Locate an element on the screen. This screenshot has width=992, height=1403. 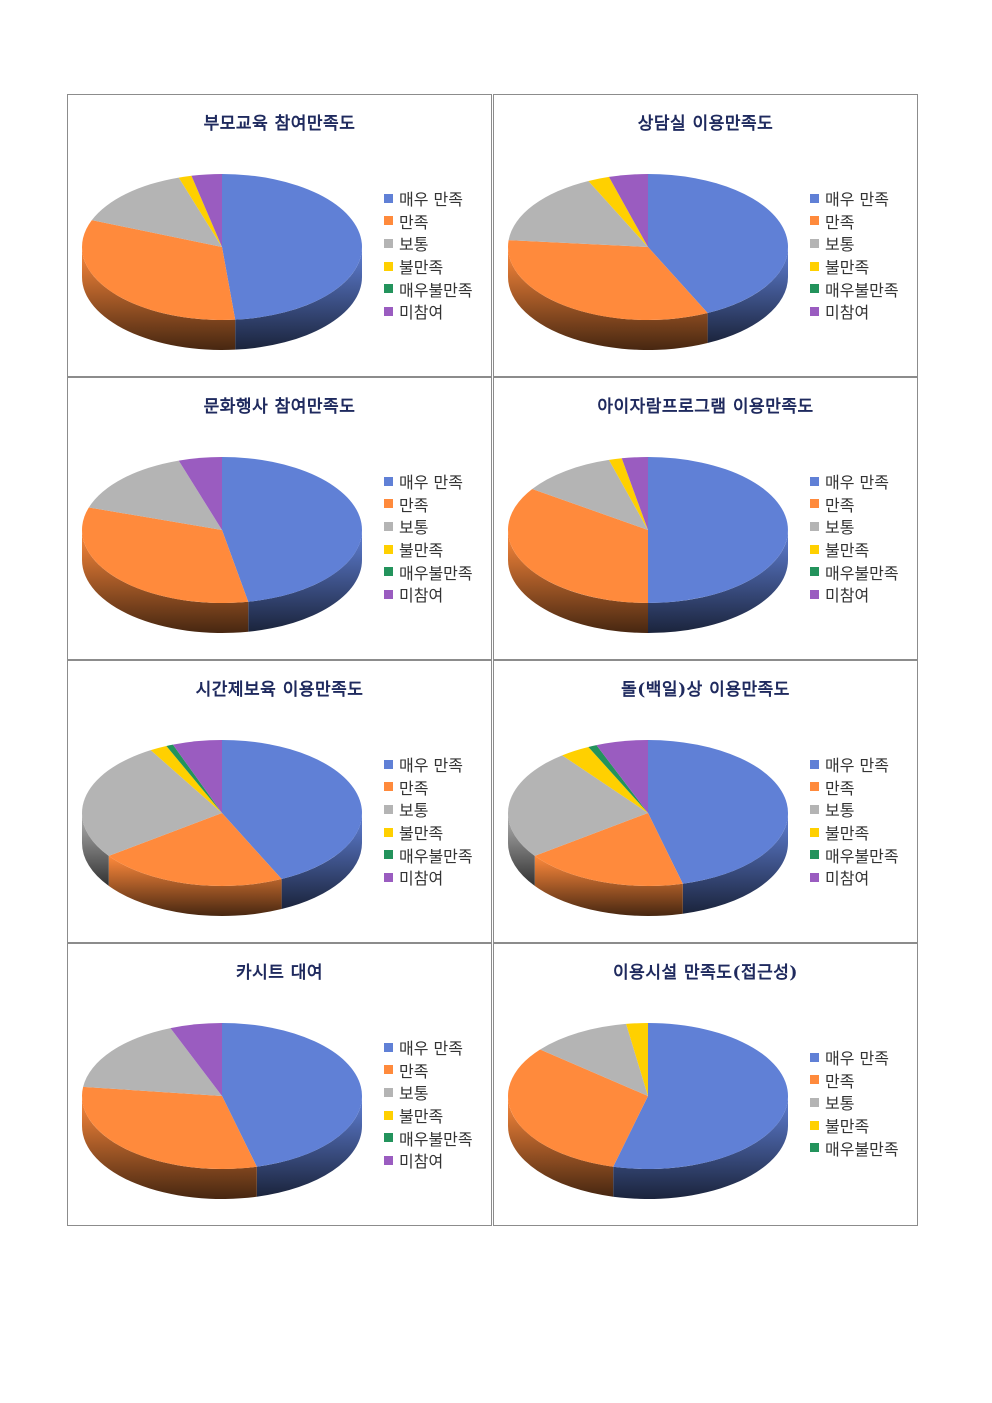
pie-side is located at coordinates (222, 1147).